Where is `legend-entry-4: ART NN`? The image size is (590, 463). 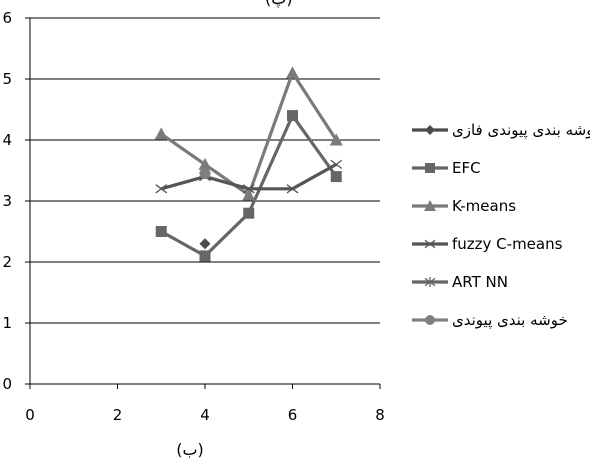
legend-entry-4: ART NN is located at coordinates (460, 282).